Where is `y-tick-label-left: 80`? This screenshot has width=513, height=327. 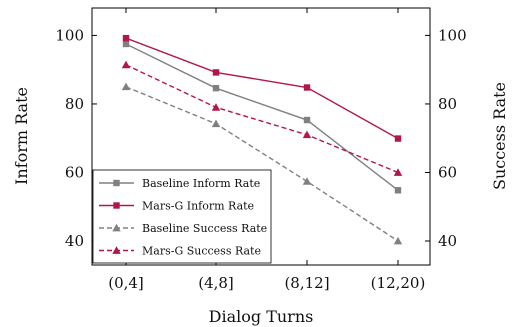
y-tick-label-left: 80 is located at coordinates (74, 104).